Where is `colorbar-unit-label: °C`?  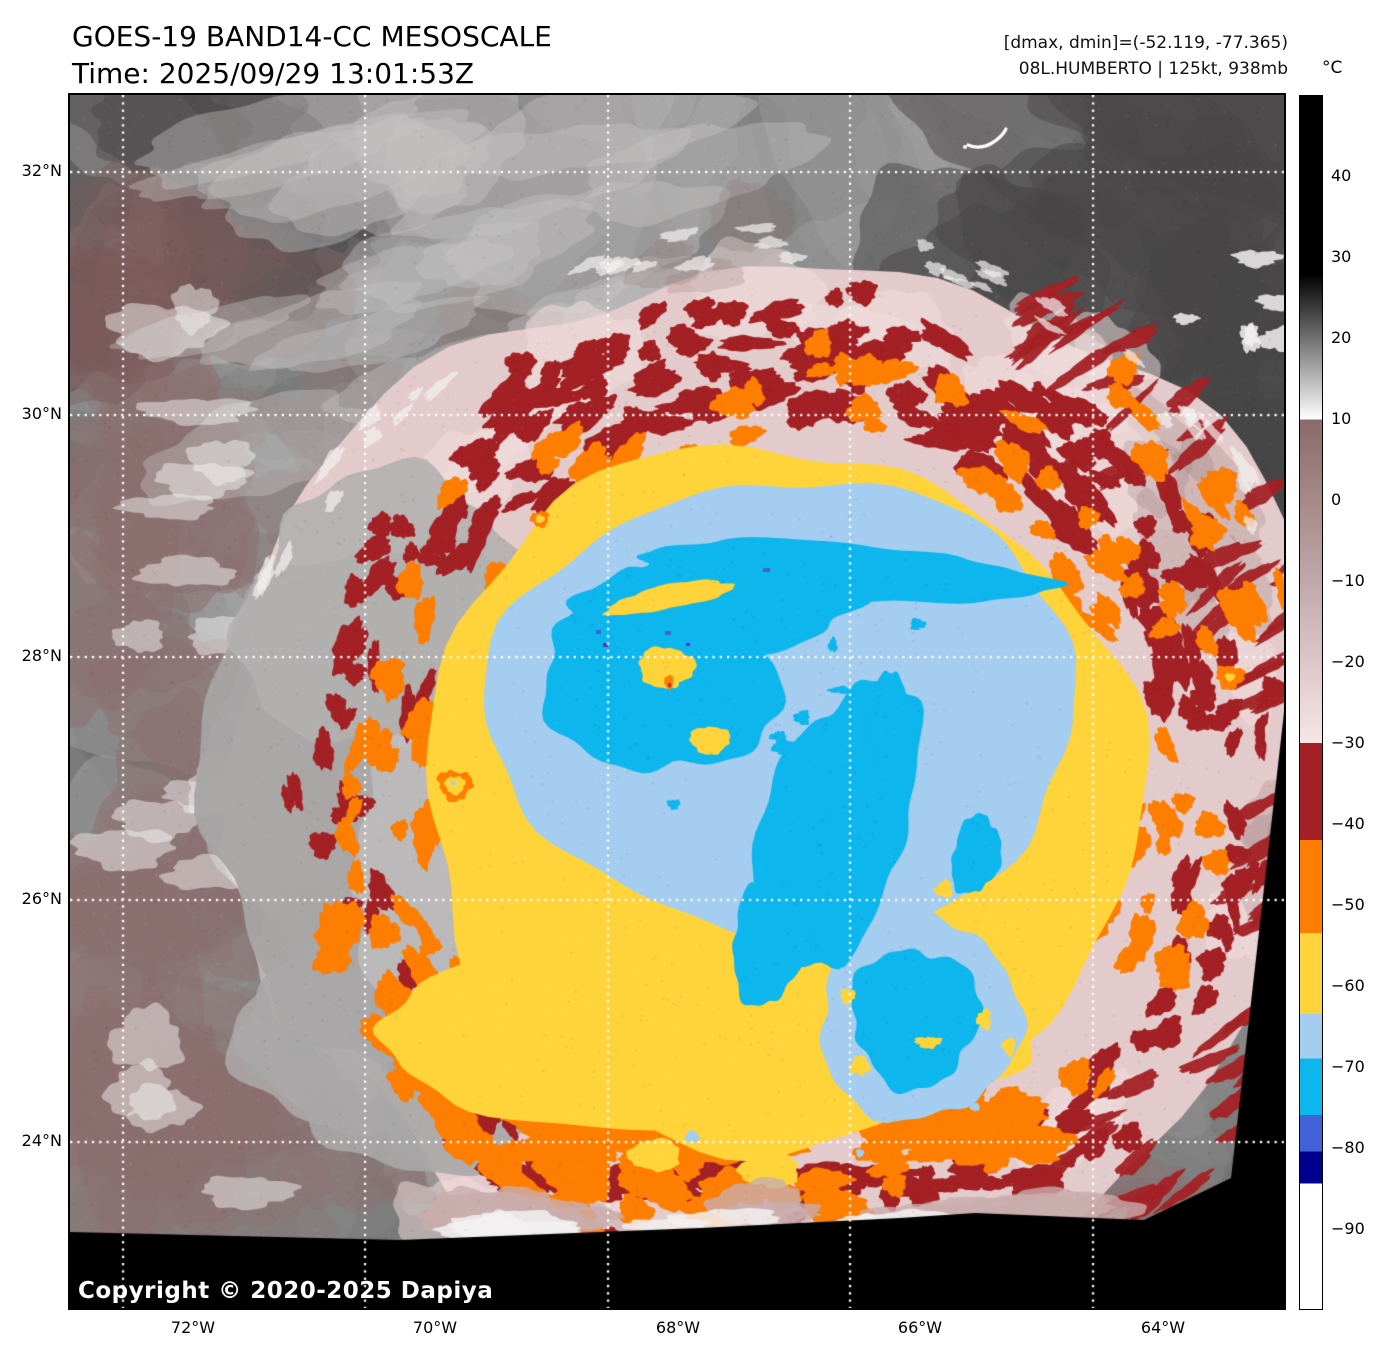 colorbar-unit-label: °C is located at coordinates (1332, 68).